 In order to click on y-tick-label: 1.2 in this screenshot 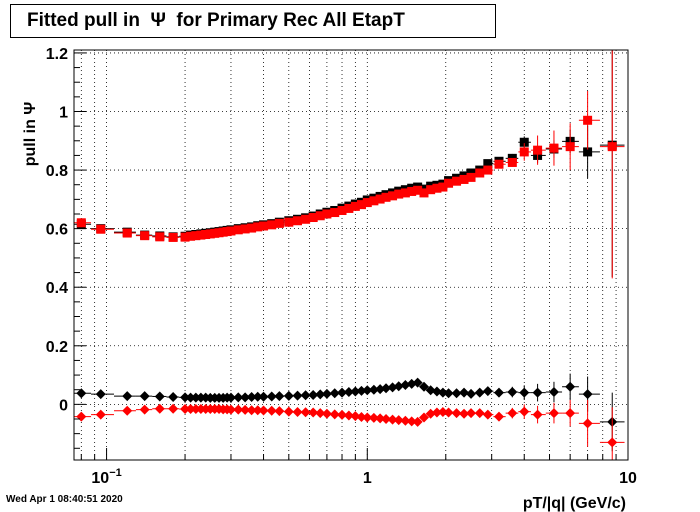, I will do `click(57, 54)`.